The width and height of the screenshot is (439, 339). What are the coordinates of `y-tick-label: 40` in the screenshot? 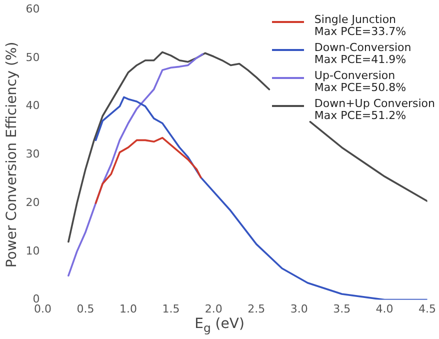 It's located at (33, 105).